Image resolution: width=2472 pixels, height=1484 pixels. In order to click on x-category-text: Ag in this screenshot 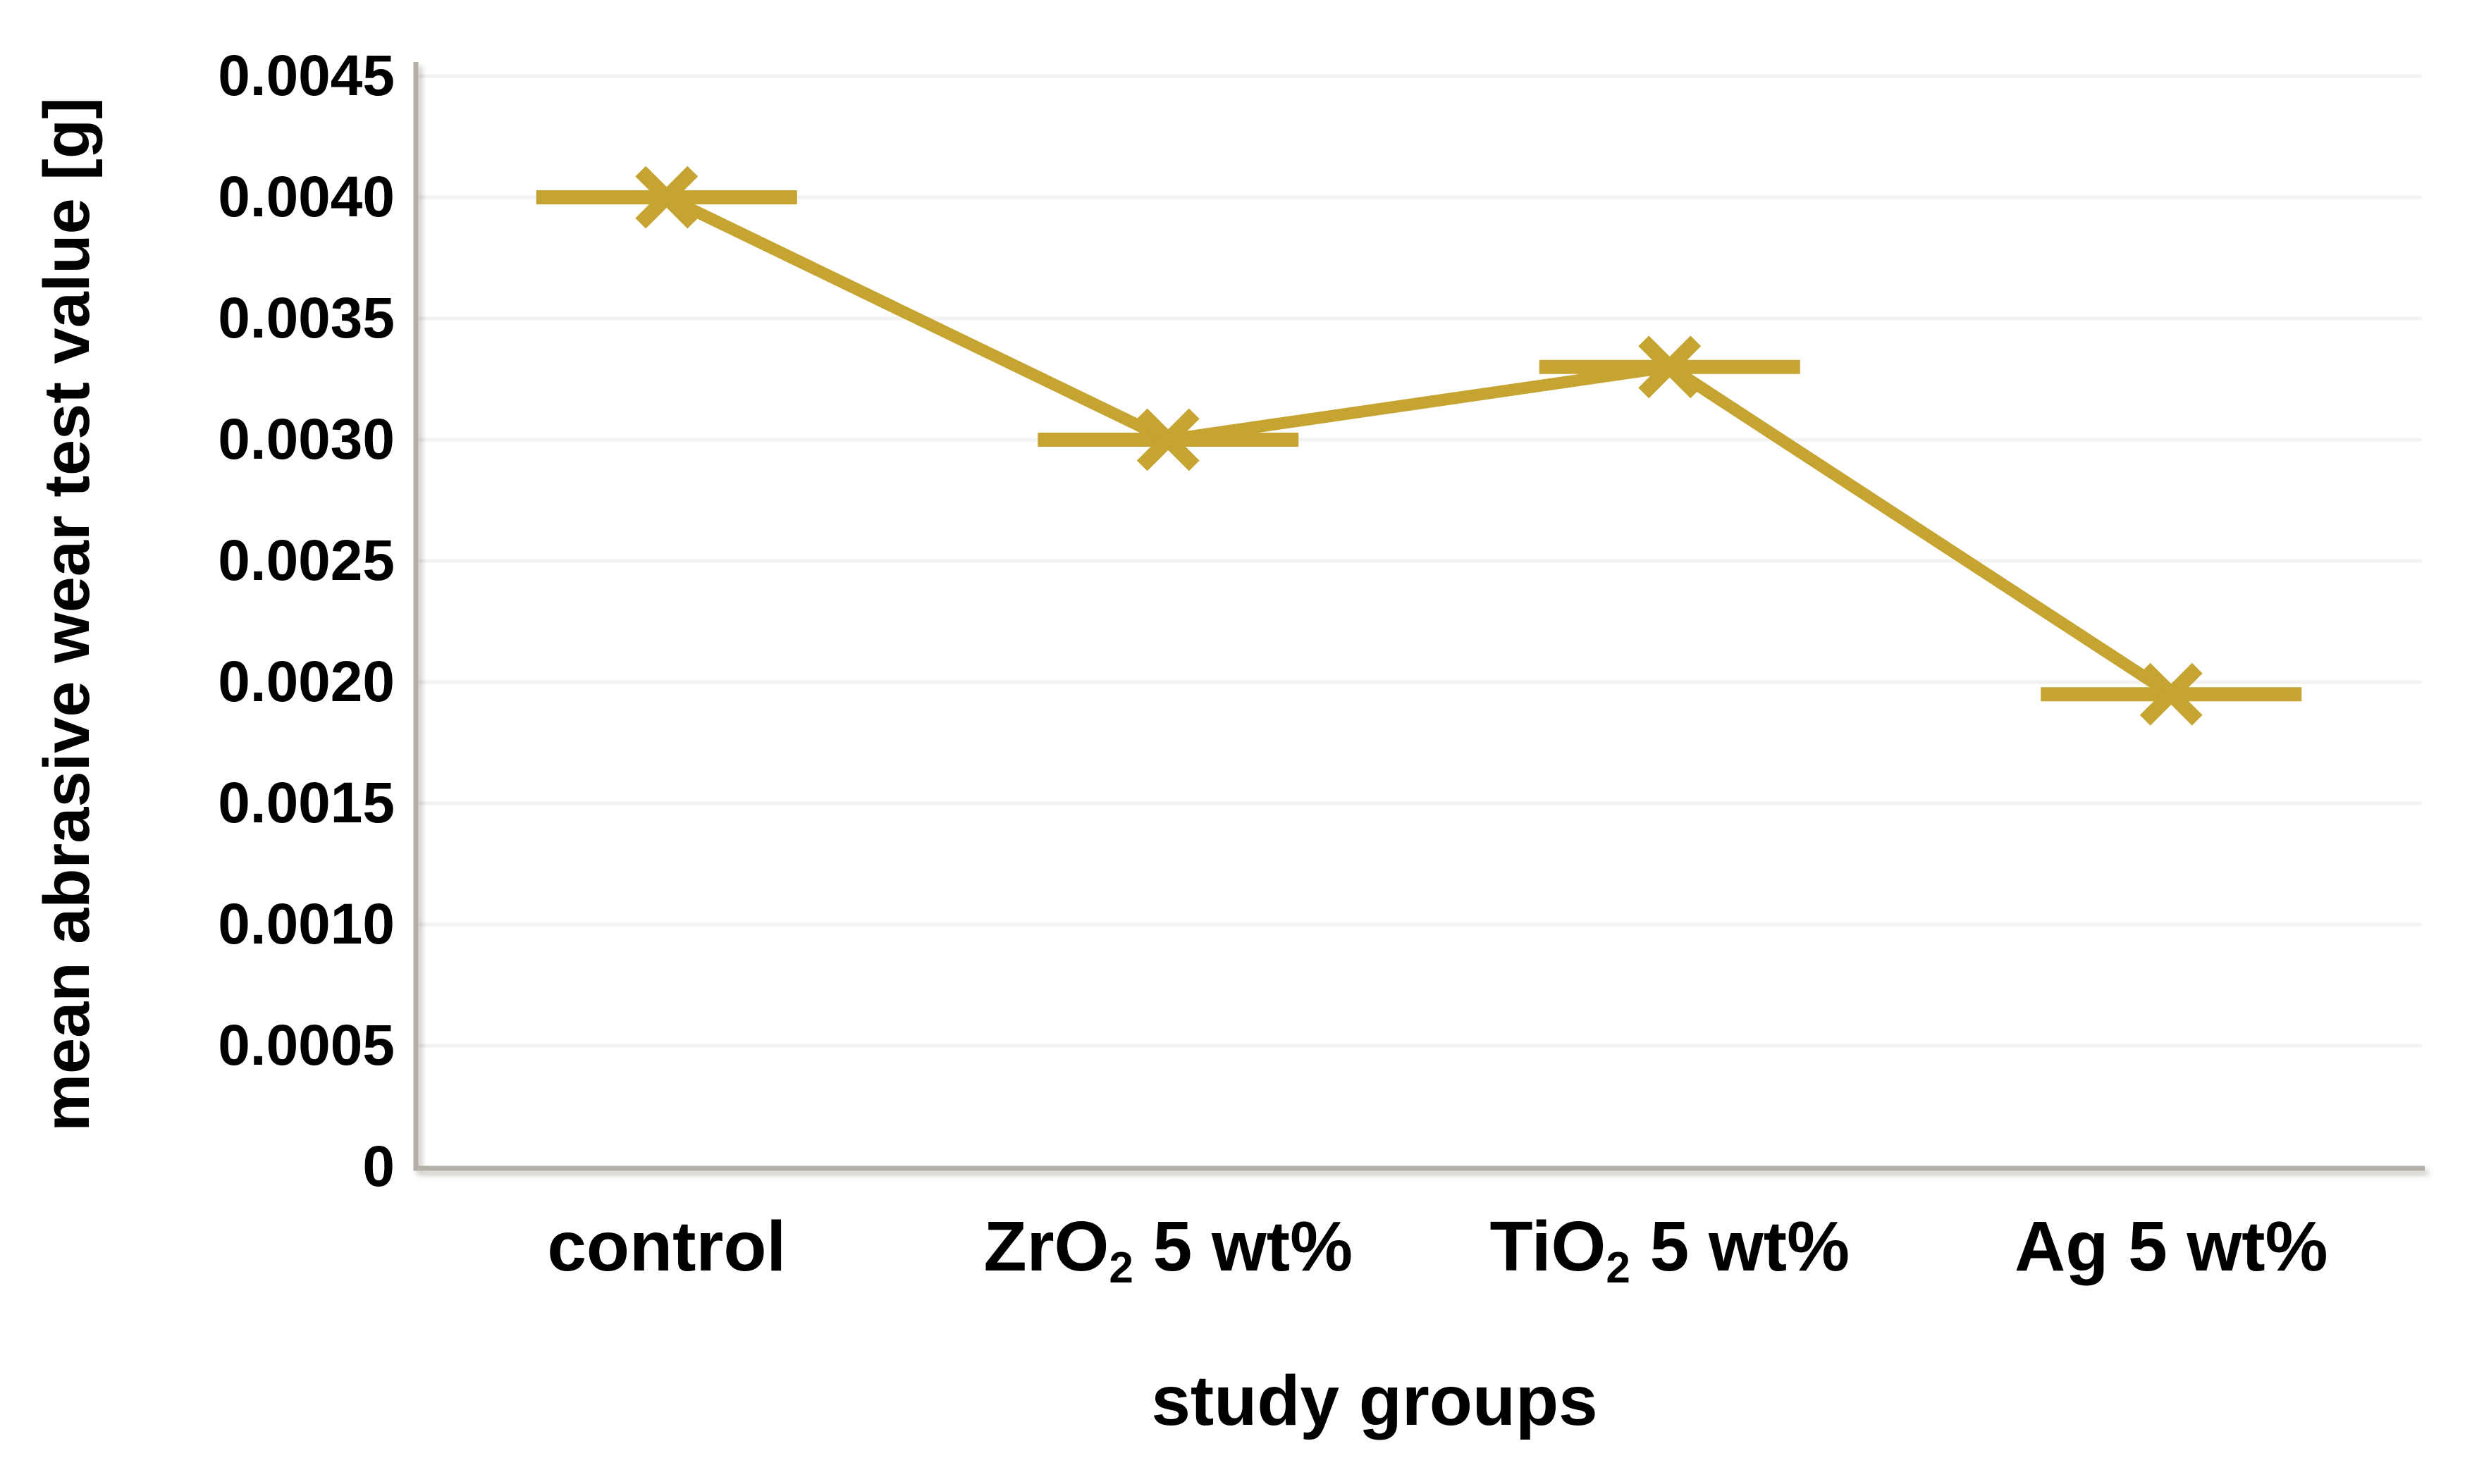, I will do `click(2062, 1246)`.